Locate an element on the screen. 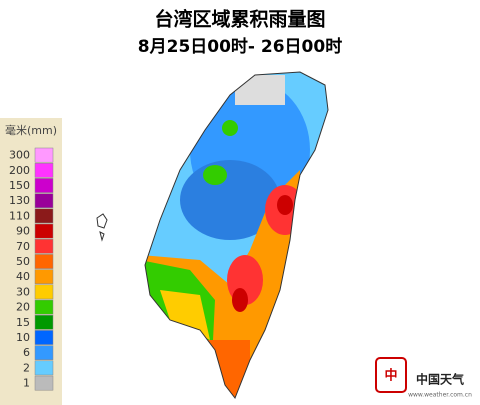 This screenshot has height=405, width=480. legend-label: 30 is located at coordinates (23, 291).